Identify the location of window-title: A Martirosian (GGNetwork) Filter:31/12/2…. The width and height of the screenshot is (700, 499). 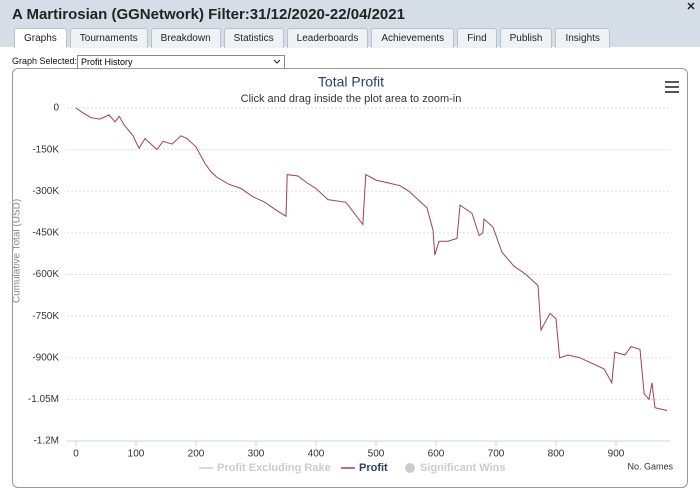
(208, 14).